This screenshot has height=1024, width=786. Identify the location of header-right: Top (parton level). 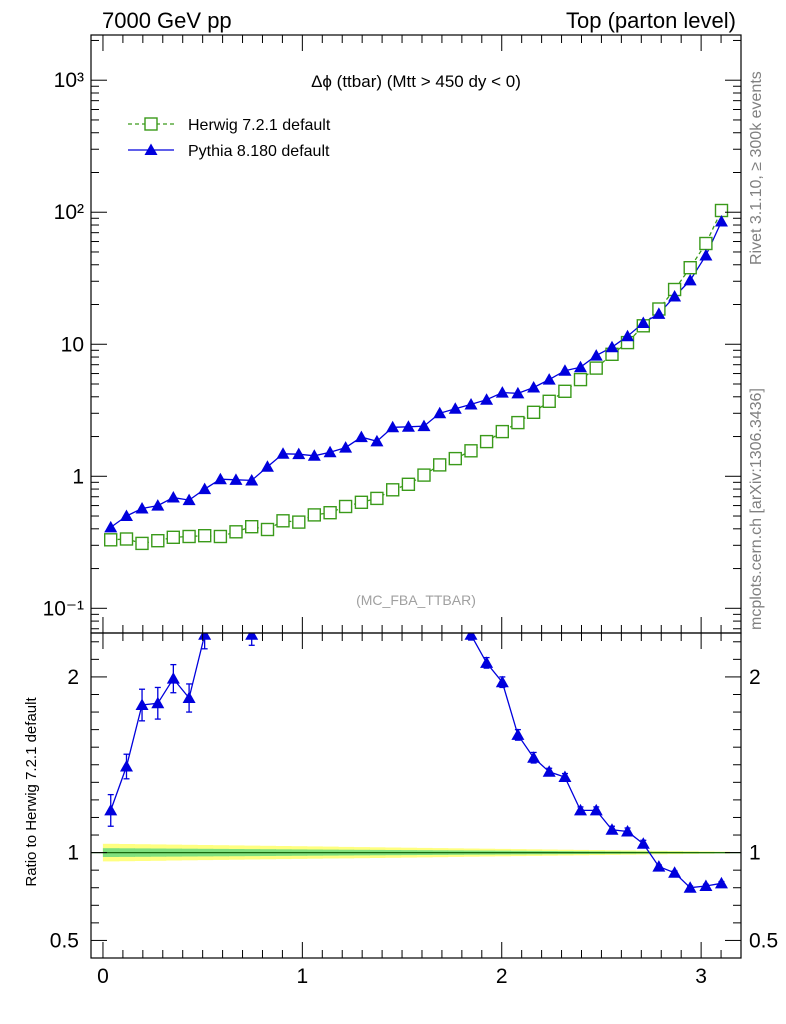
(651, 20).